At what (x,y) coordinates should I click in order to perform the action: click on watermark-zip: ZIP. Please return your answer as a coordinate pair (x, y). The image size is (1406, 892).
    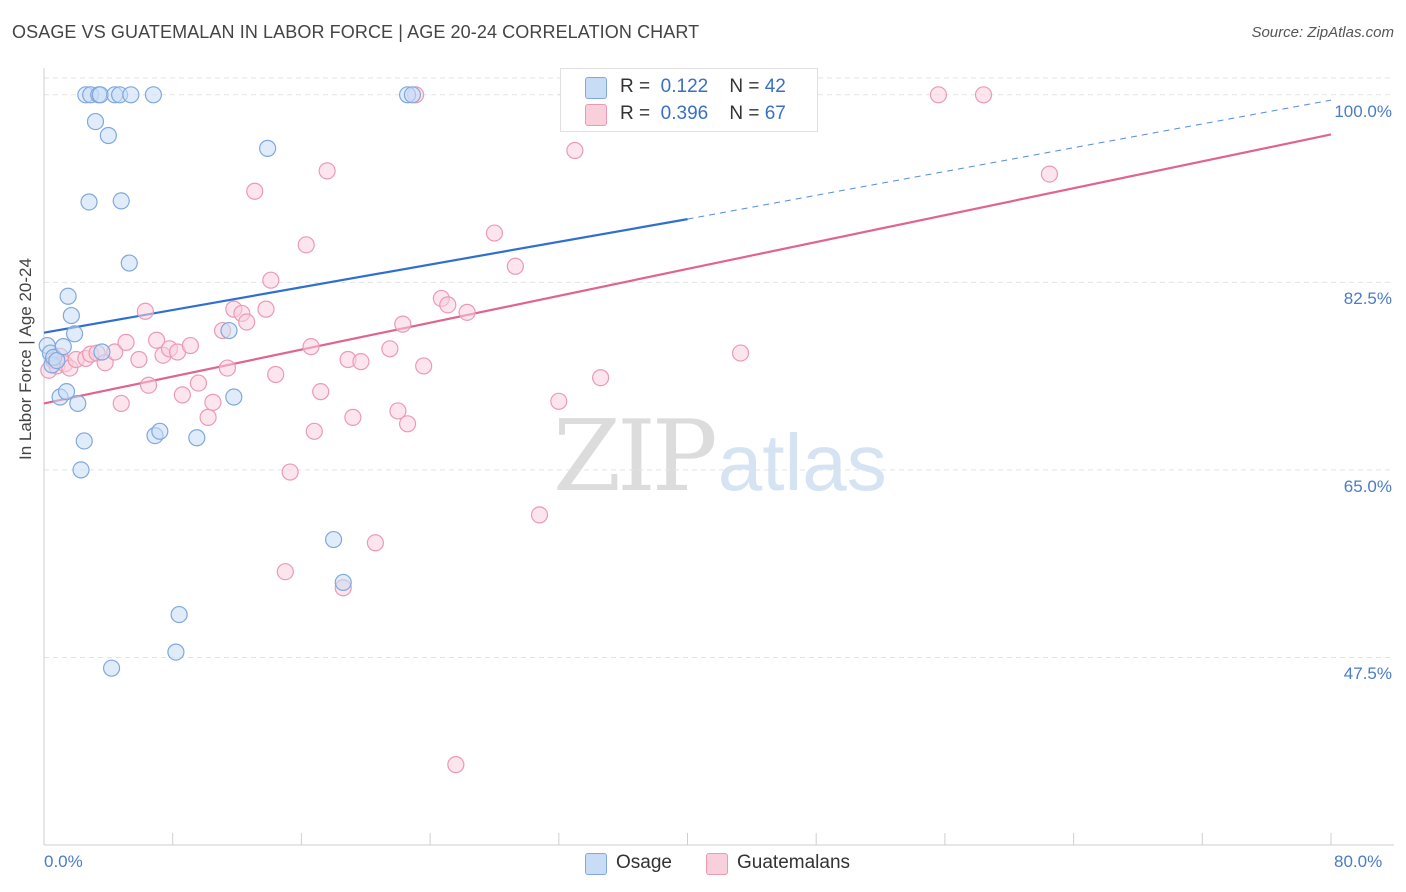
    Looking at the image, I should click on (635, 457).